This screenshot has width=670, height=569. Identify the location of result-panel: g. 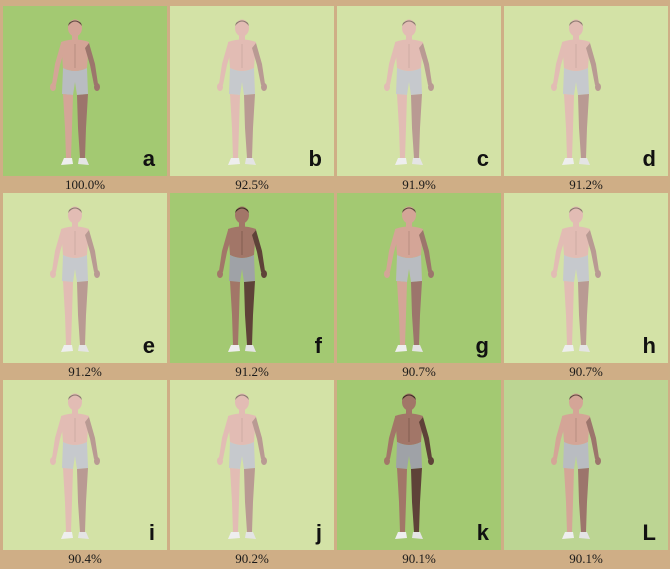
(419, 278).